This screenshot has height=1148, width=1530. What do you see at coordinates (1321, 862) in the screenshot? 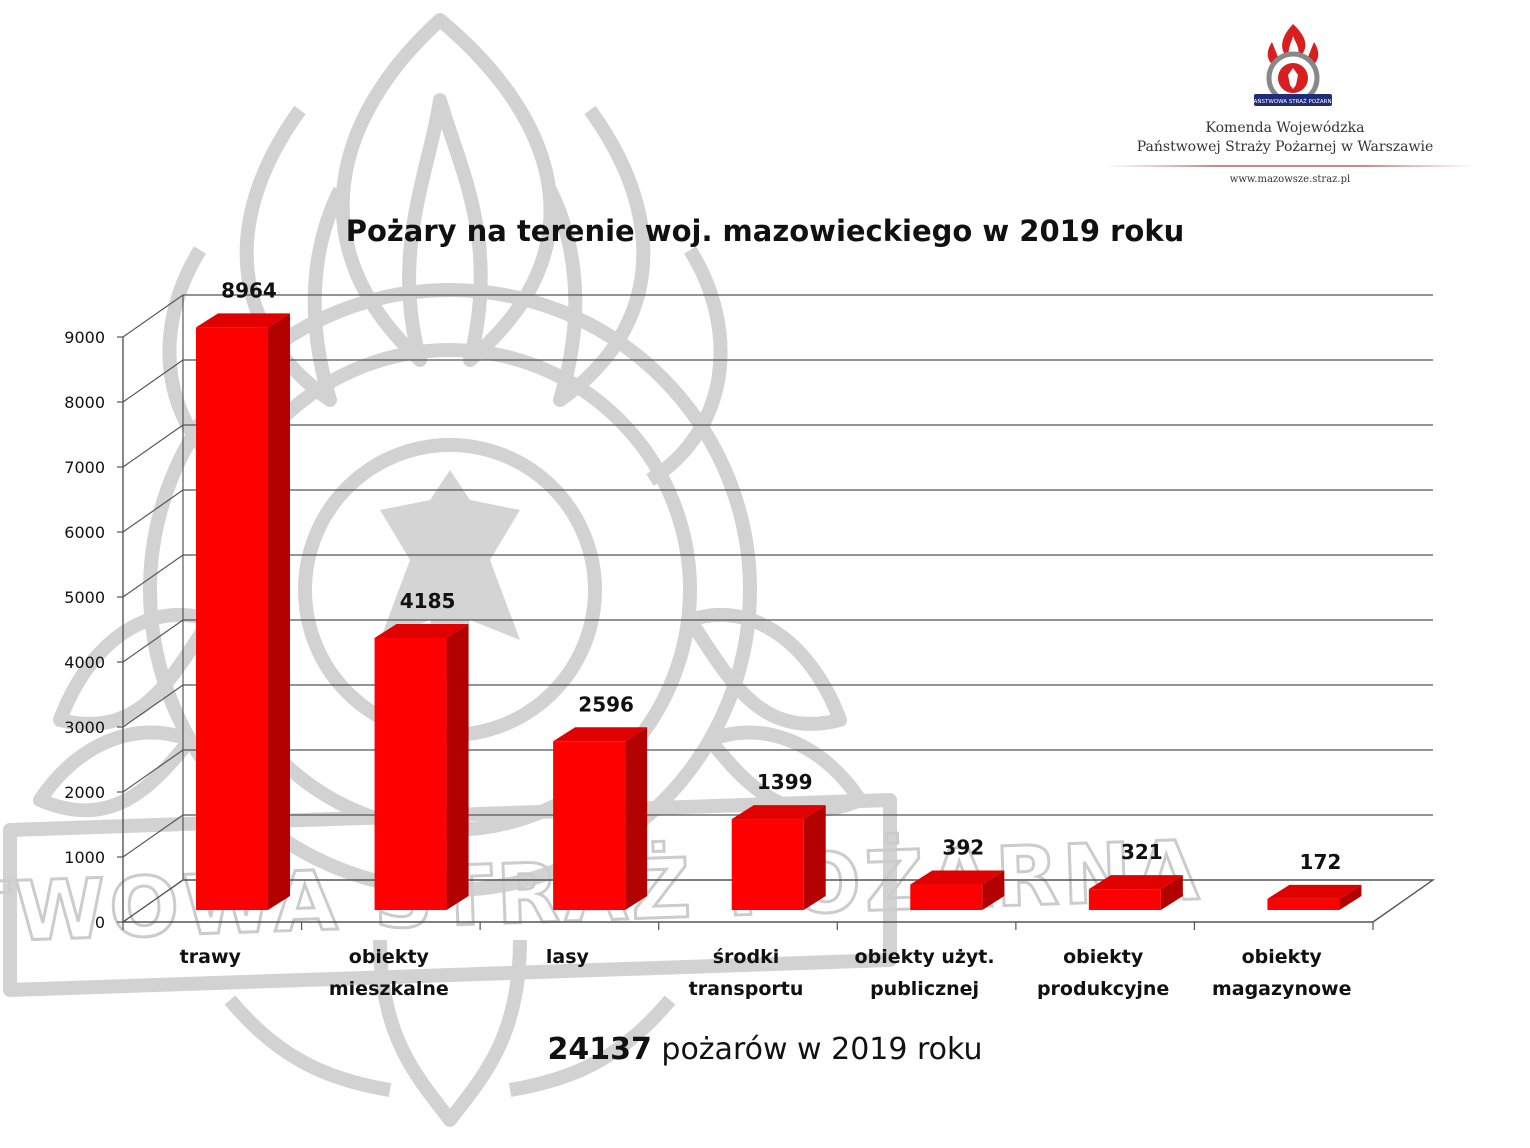
I see `data-label: 172` at bounding box center [1321, 862].